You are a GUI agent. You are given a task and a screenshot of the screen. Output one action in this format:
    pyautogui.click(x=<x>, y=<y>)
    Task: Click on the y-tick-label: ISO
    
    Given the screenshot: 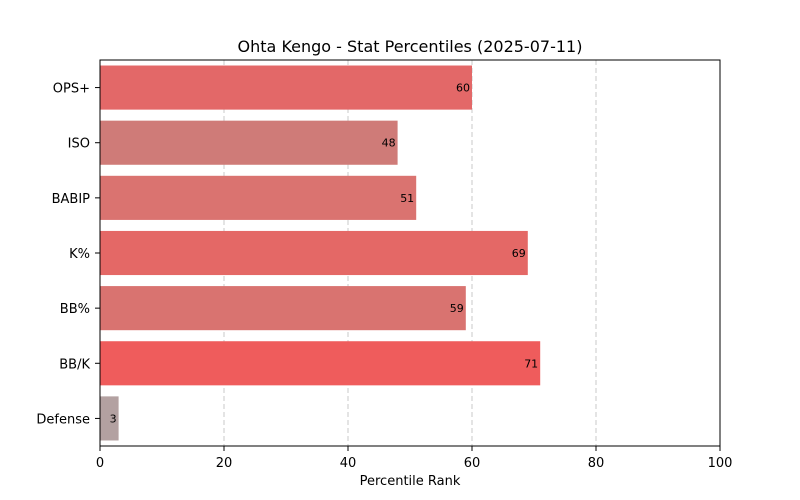 What is the action you would take?
    pyautogui.click(x=79, y=144)
    